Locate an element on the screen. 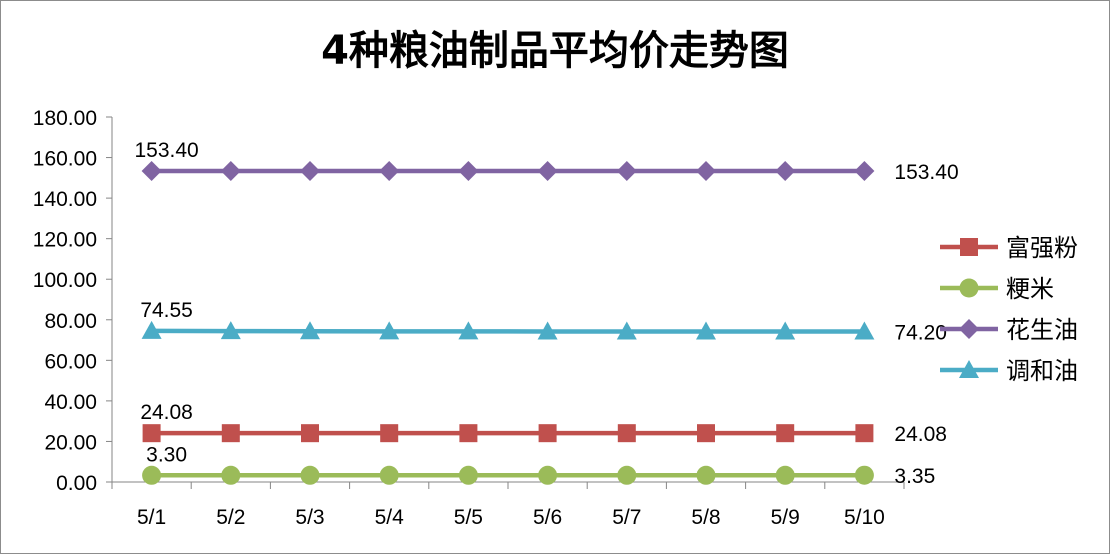 This screenshot has width=1110, height=554. legend-entry: 富强粉 is located at coordinates (1009, 248).